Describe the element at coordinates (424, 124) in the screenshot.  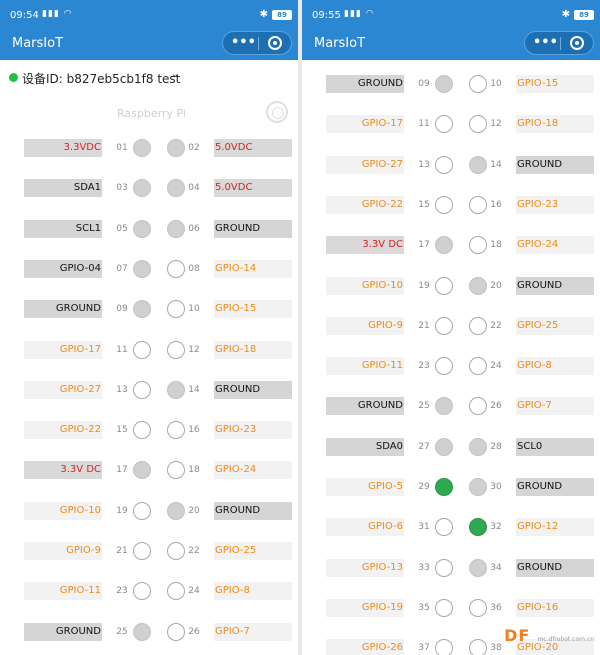
I see `pin-number-left: 11` at that location.